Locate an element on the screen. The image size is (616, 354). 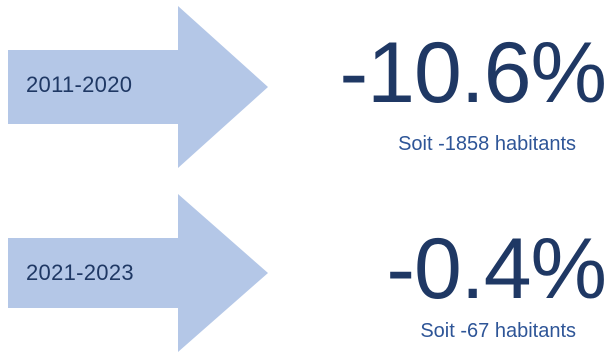
change-detail: Soit -1858 habitants is located at coordinates (487, 144).